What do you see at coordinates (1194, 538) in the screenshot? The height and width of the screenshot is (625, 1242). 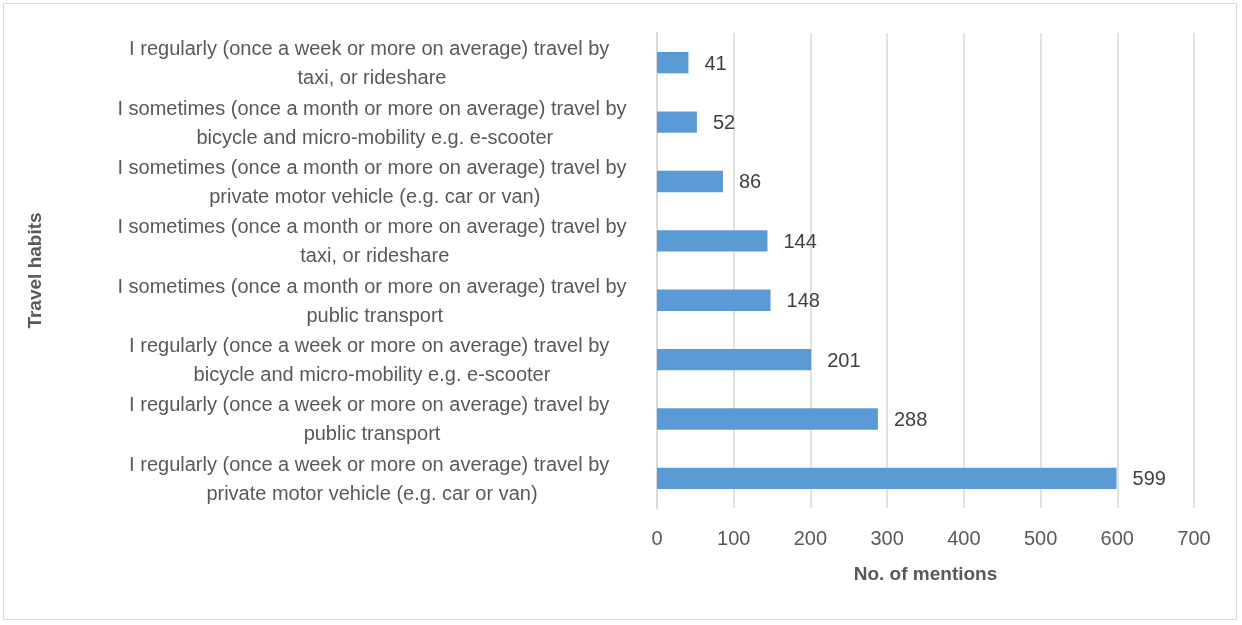 I see `x-tick-label: 700` at bounding box center [1194, 538].